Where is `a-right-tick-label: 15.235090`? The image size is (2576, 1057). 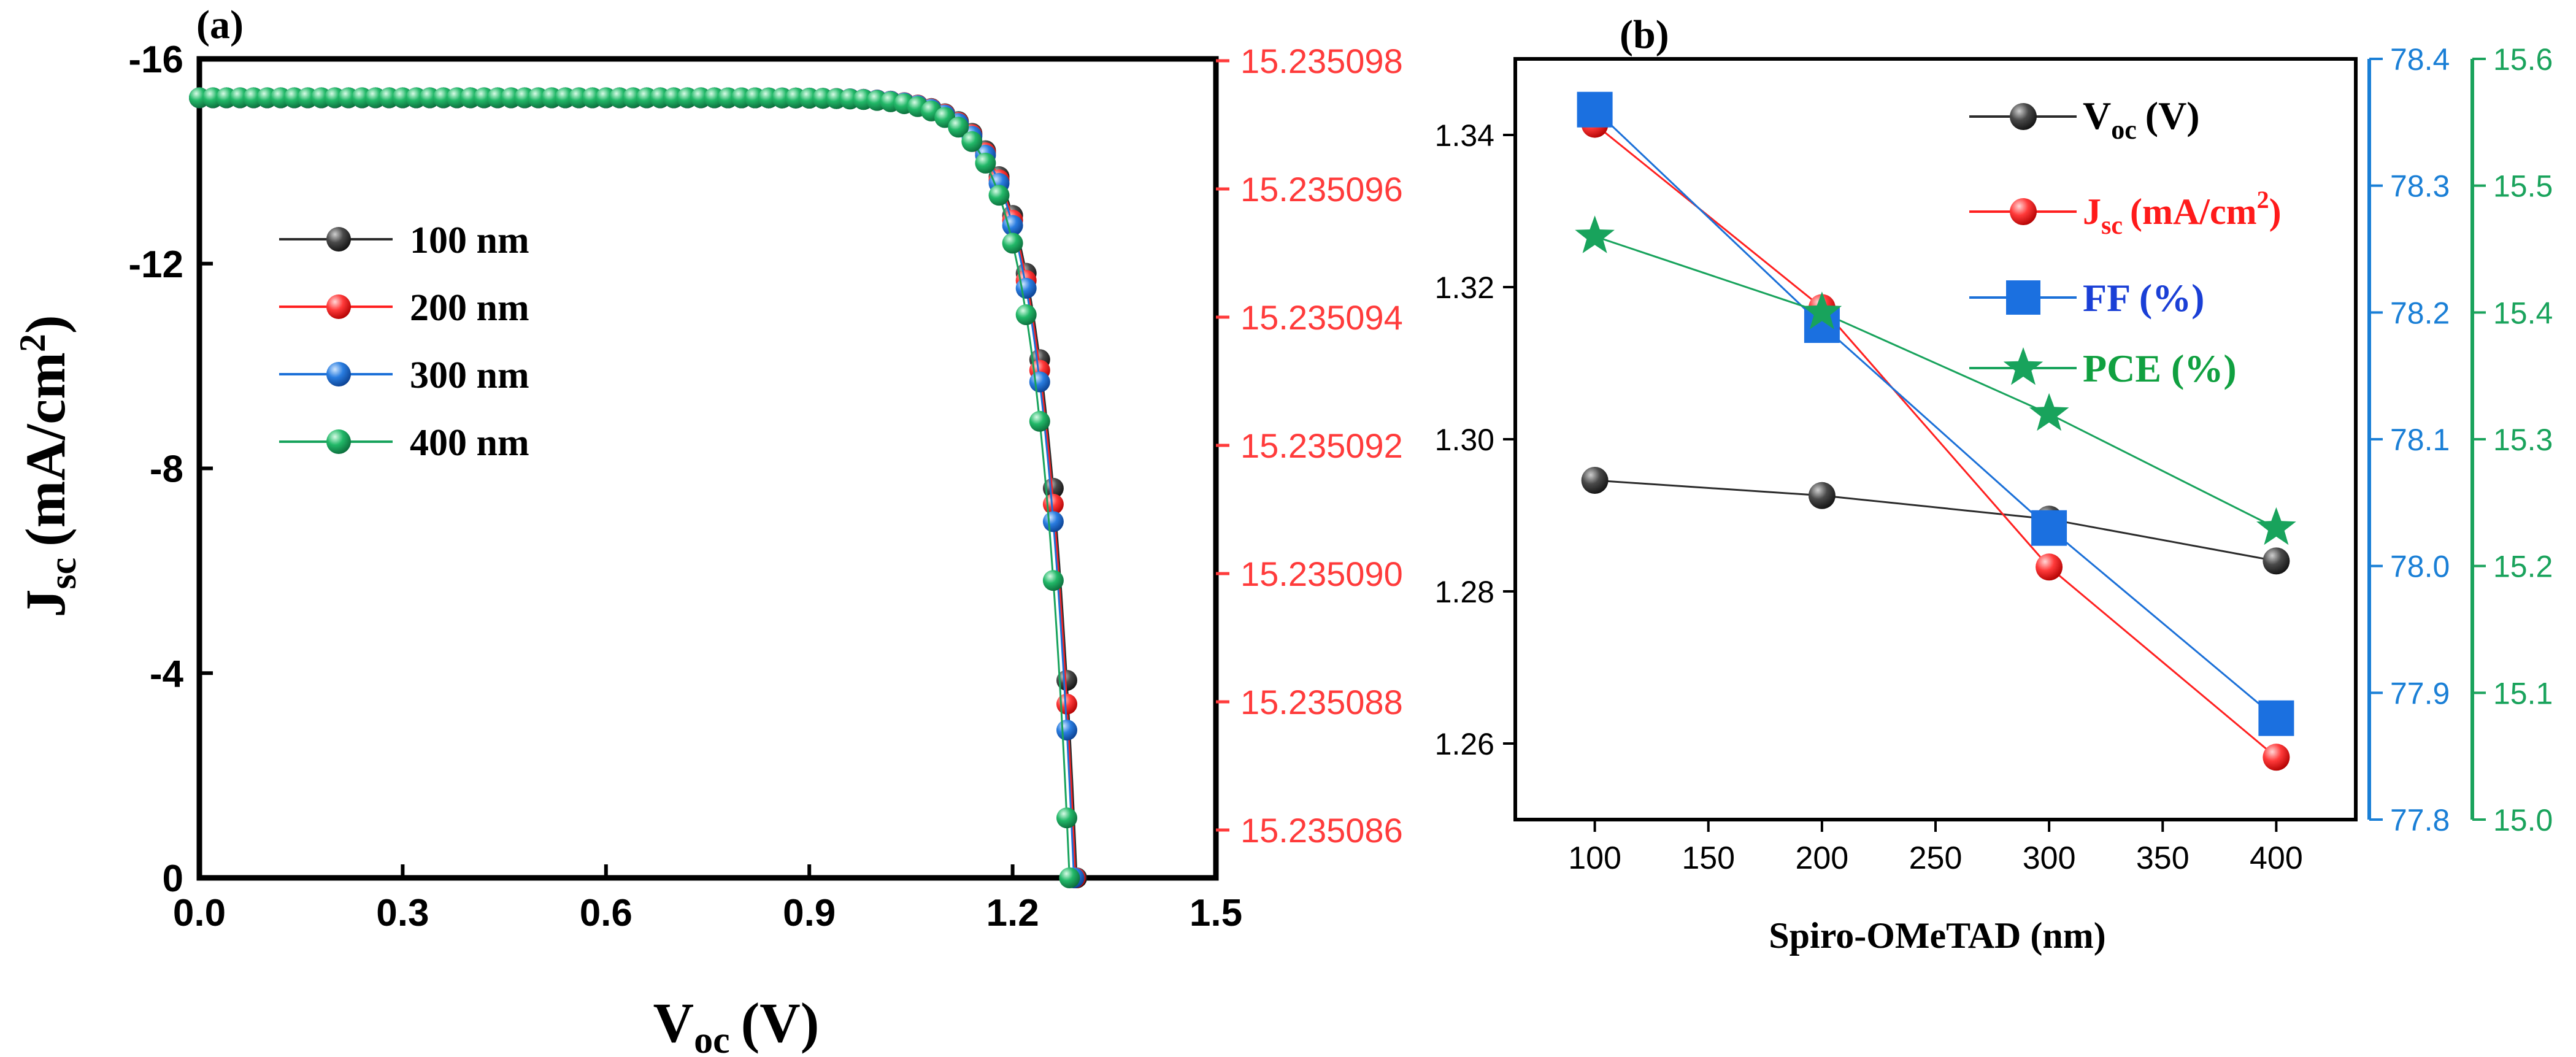
a-right-tick-label: 15.235090 is located at coordinates (1321, 574).